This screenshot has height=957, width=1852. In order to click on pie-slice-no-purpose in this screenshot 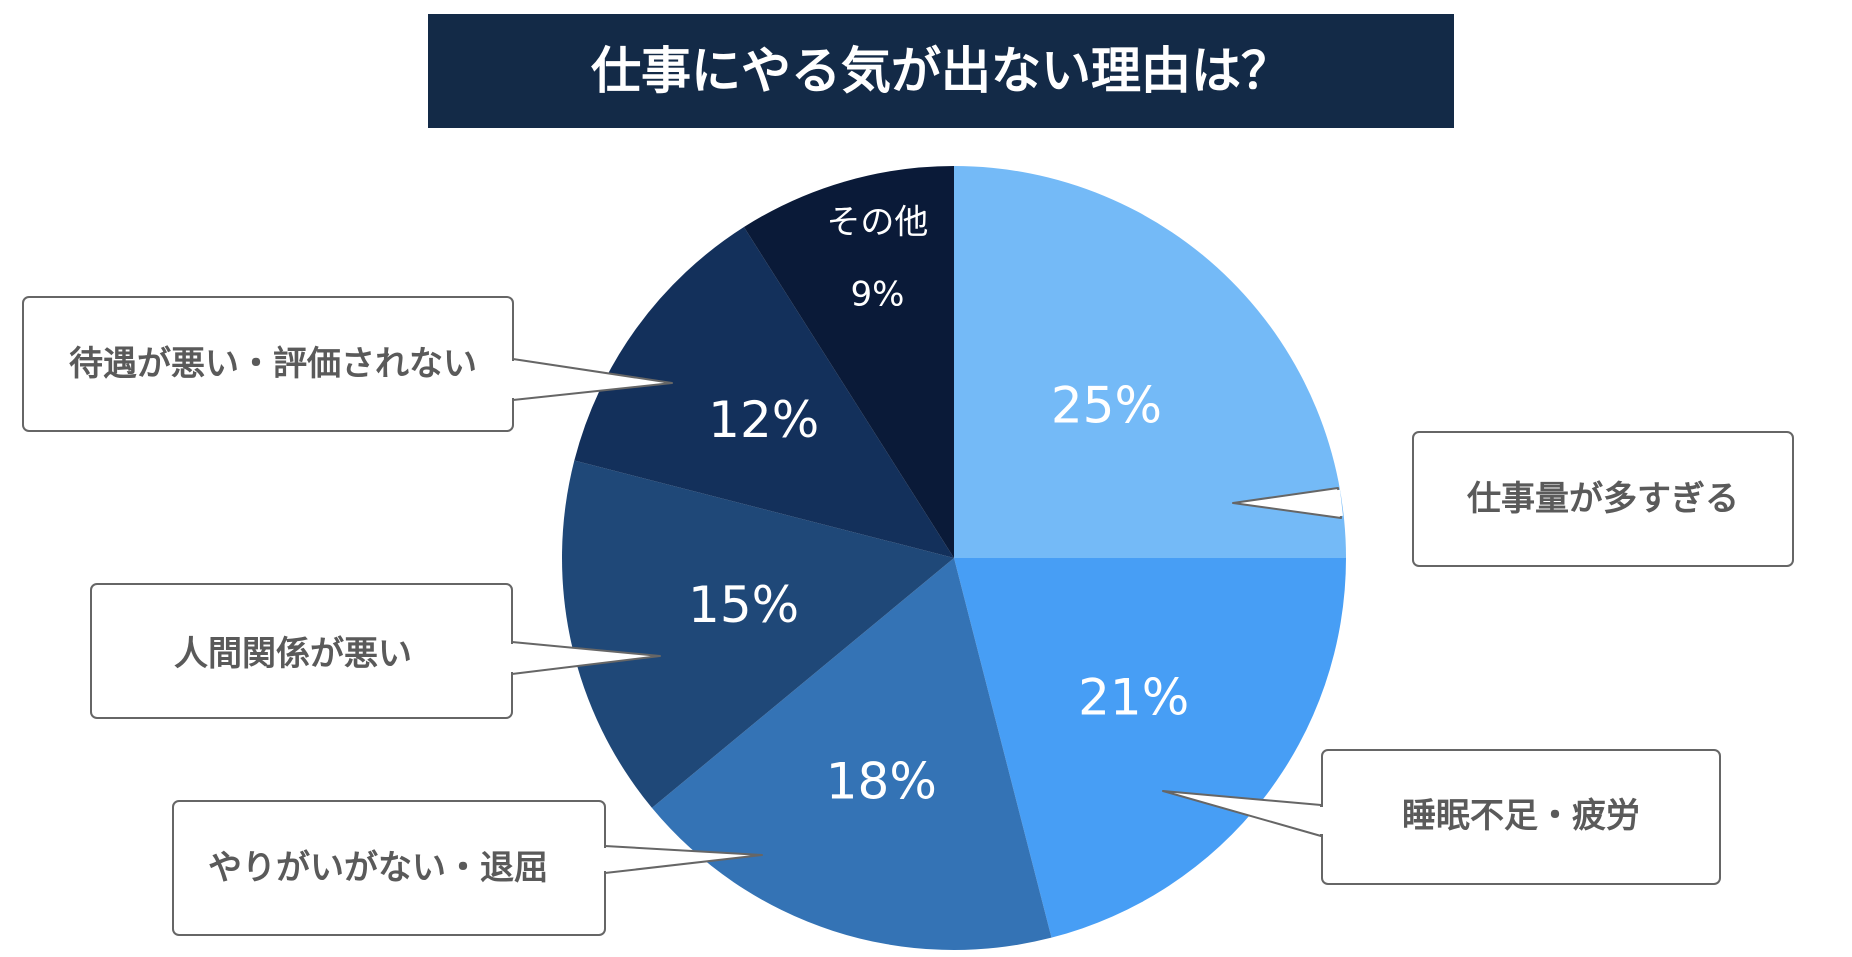, I will do `click(851, 754)`.